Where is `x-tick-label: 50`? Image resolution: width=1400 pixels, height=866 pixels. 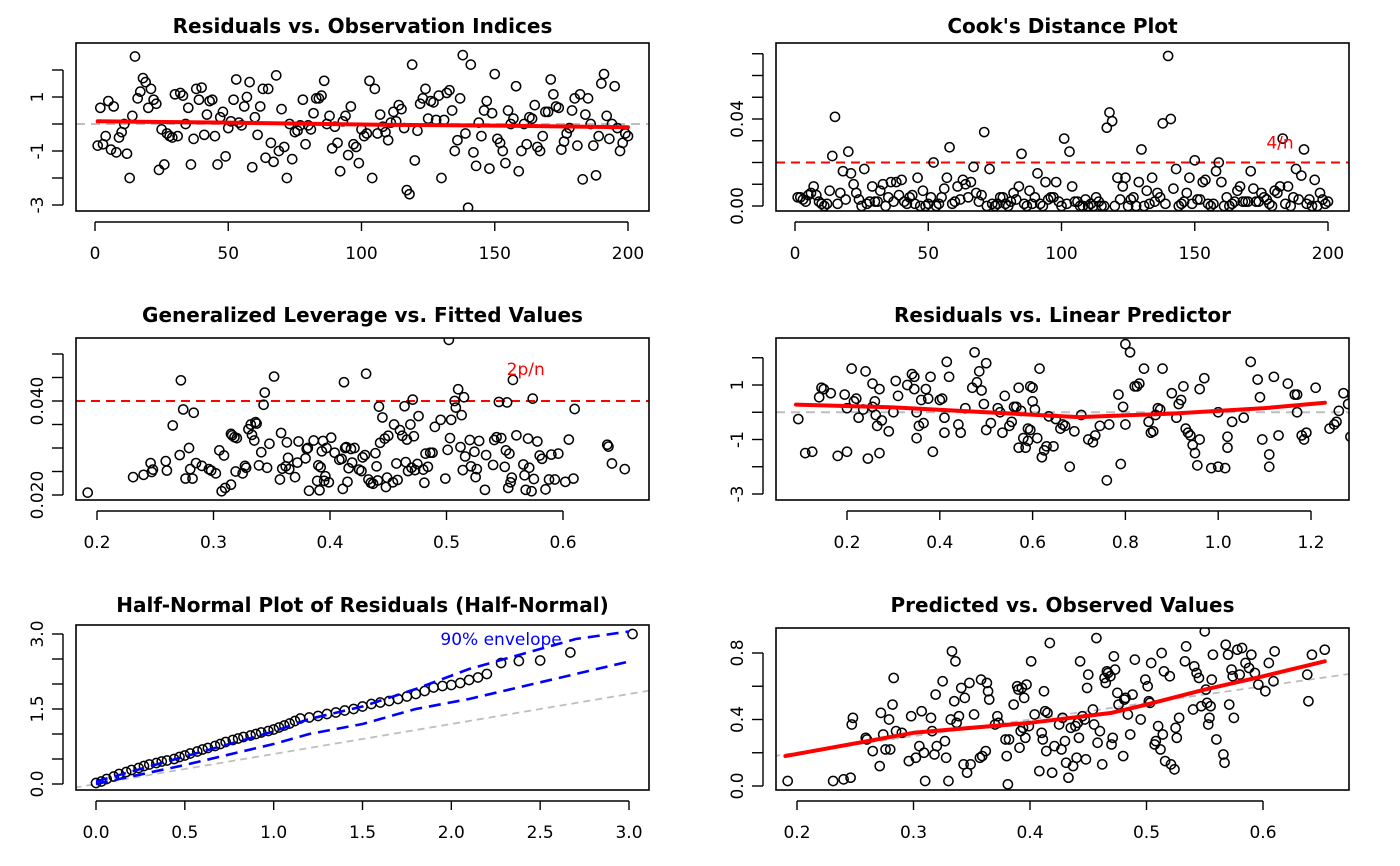 x-tick-label: 50 is located at coordinates (928, 254).